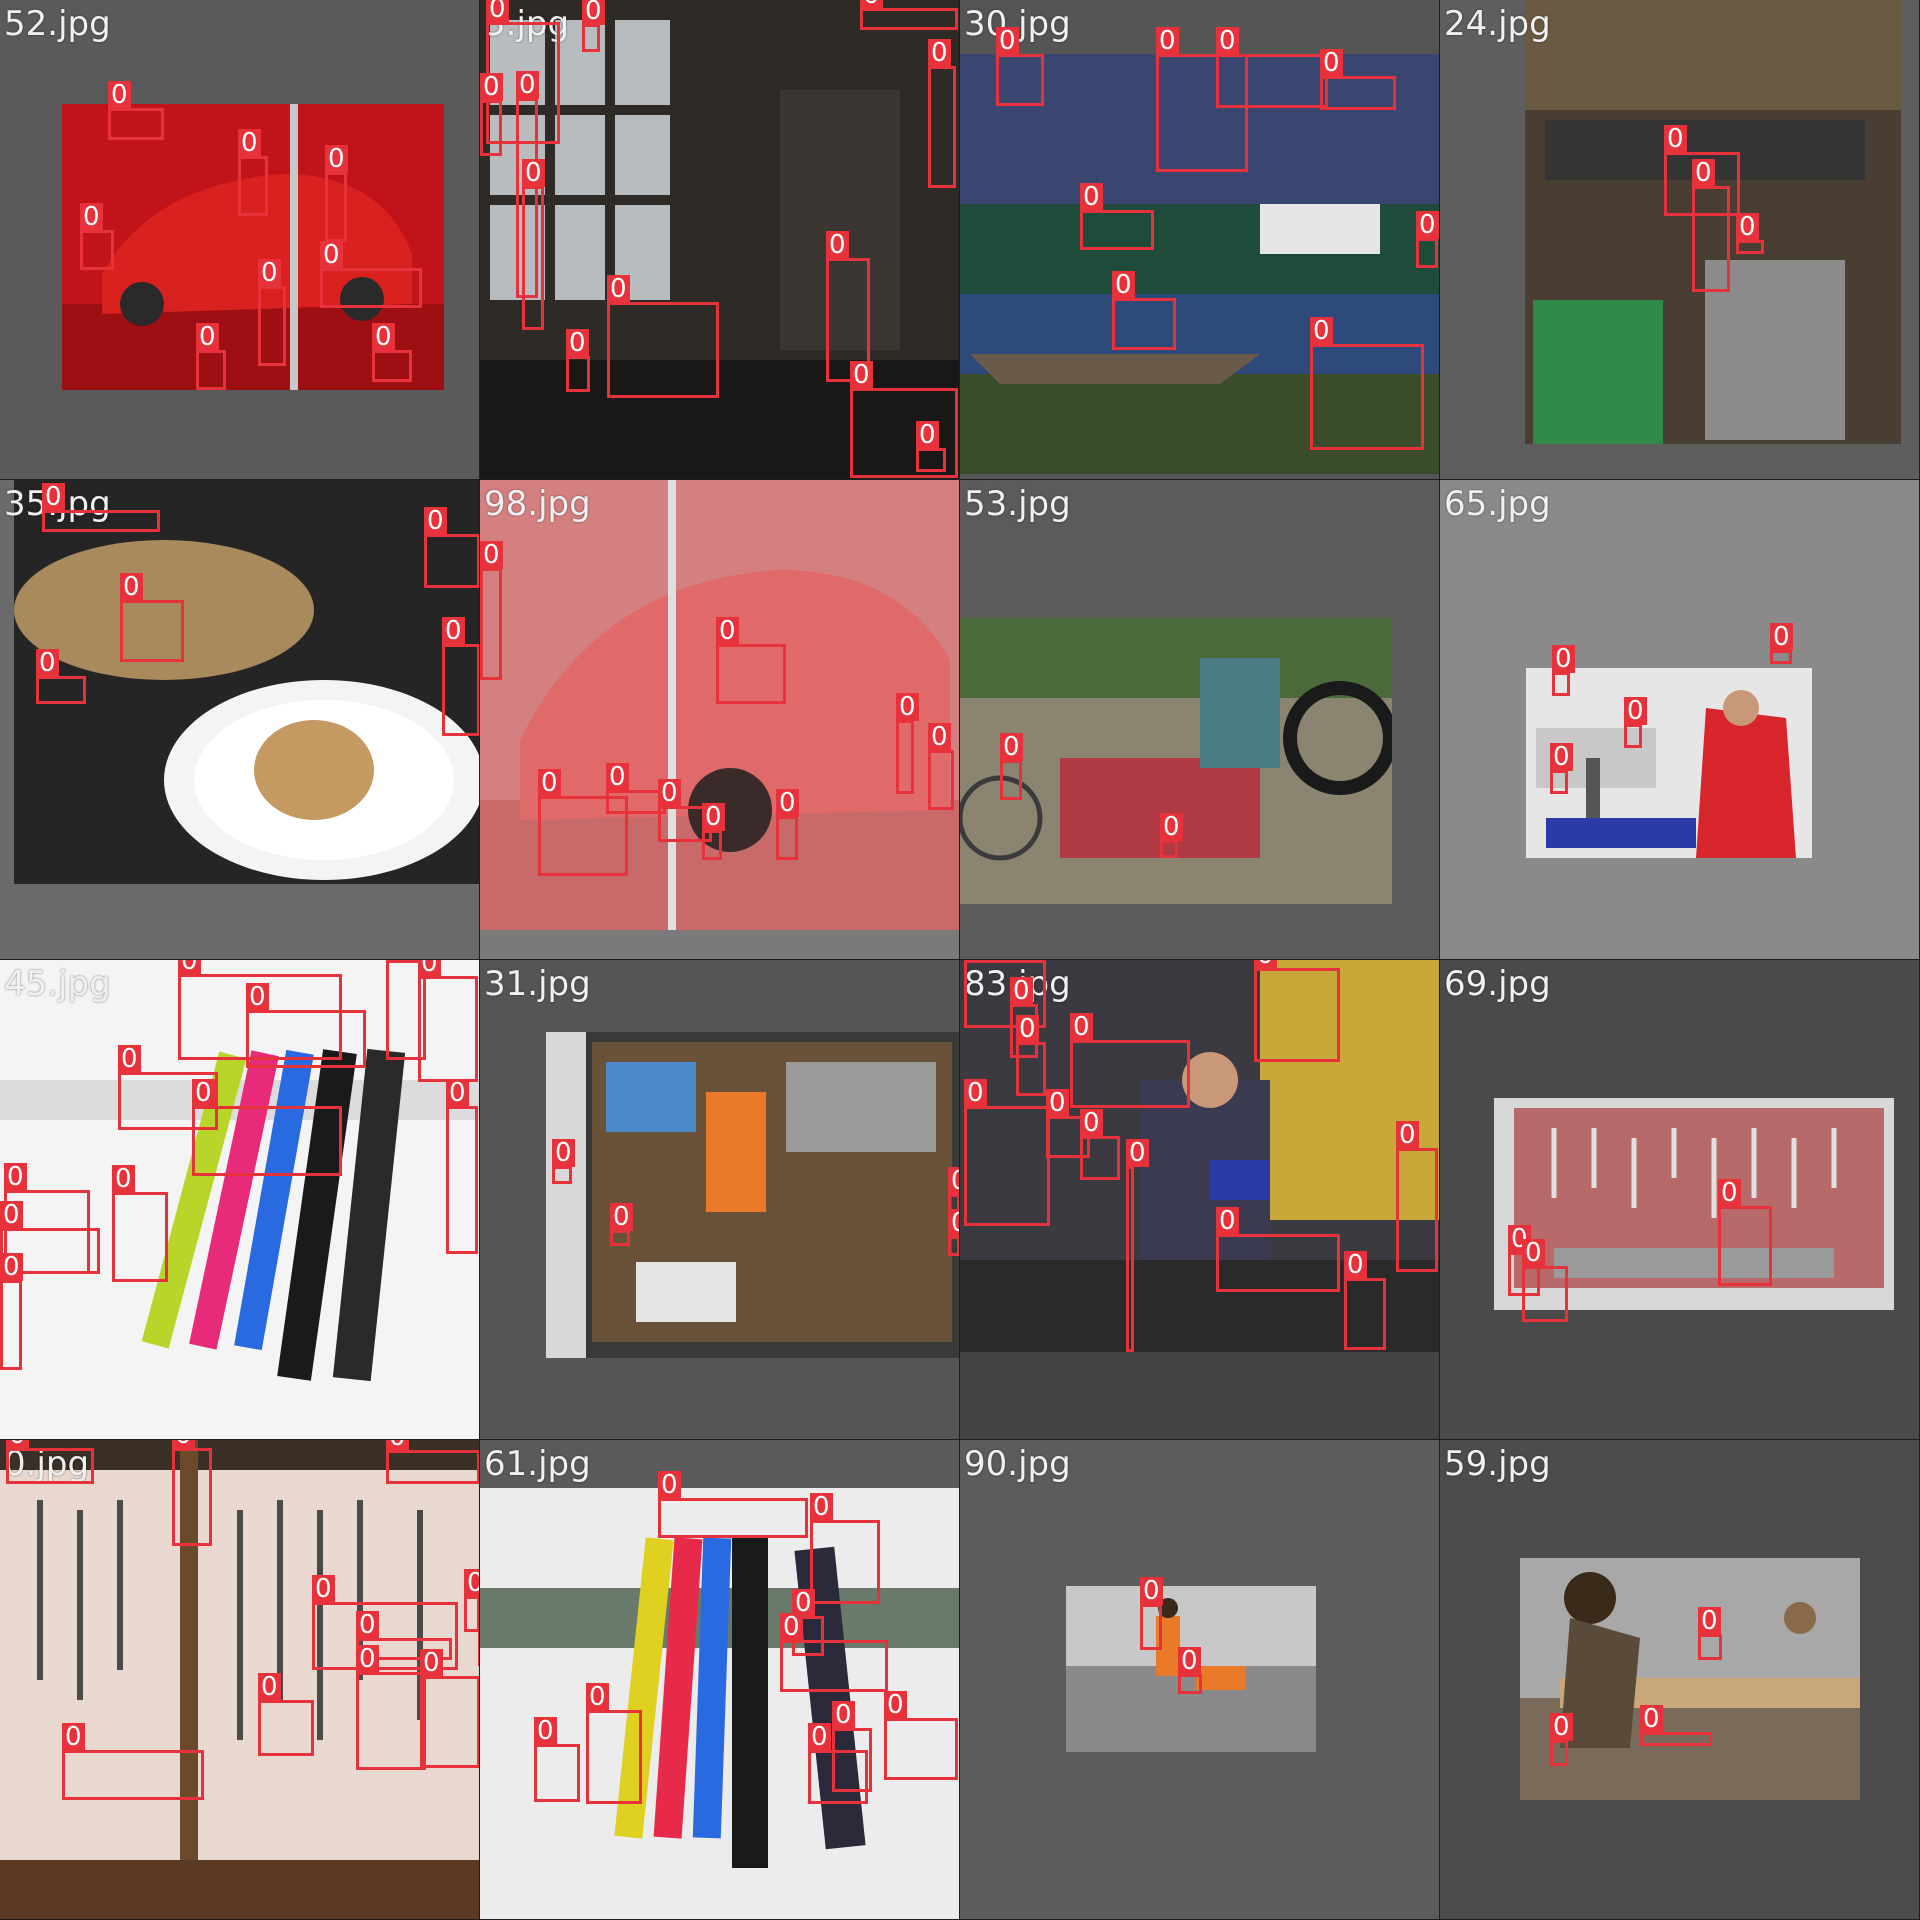  Describe the element at coordinates (1017, 504) in the screenshot. I see `filename-label: 53.jpg` at that location.